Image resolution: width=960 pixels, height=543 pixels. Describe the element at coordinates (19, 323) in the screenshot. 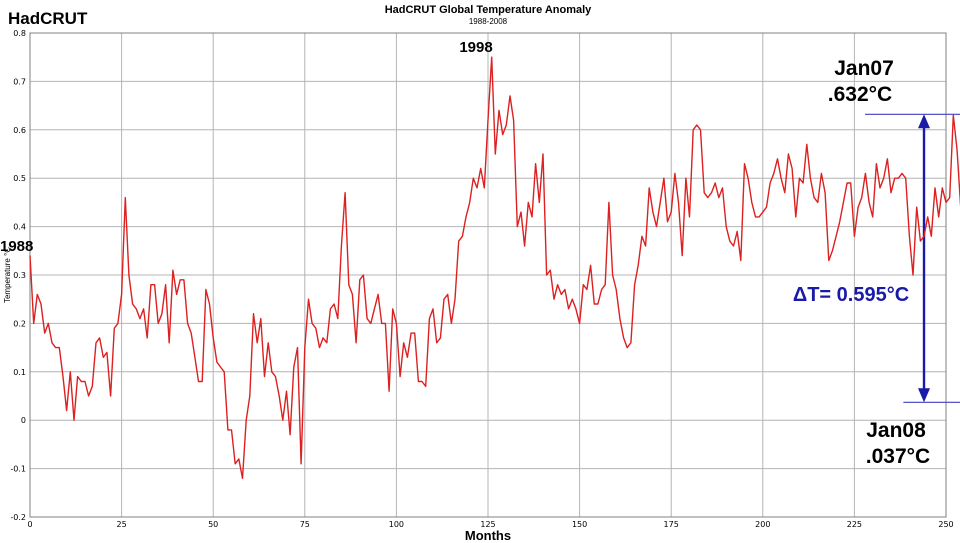

I see `y-tick-label: 0.2` at that location.